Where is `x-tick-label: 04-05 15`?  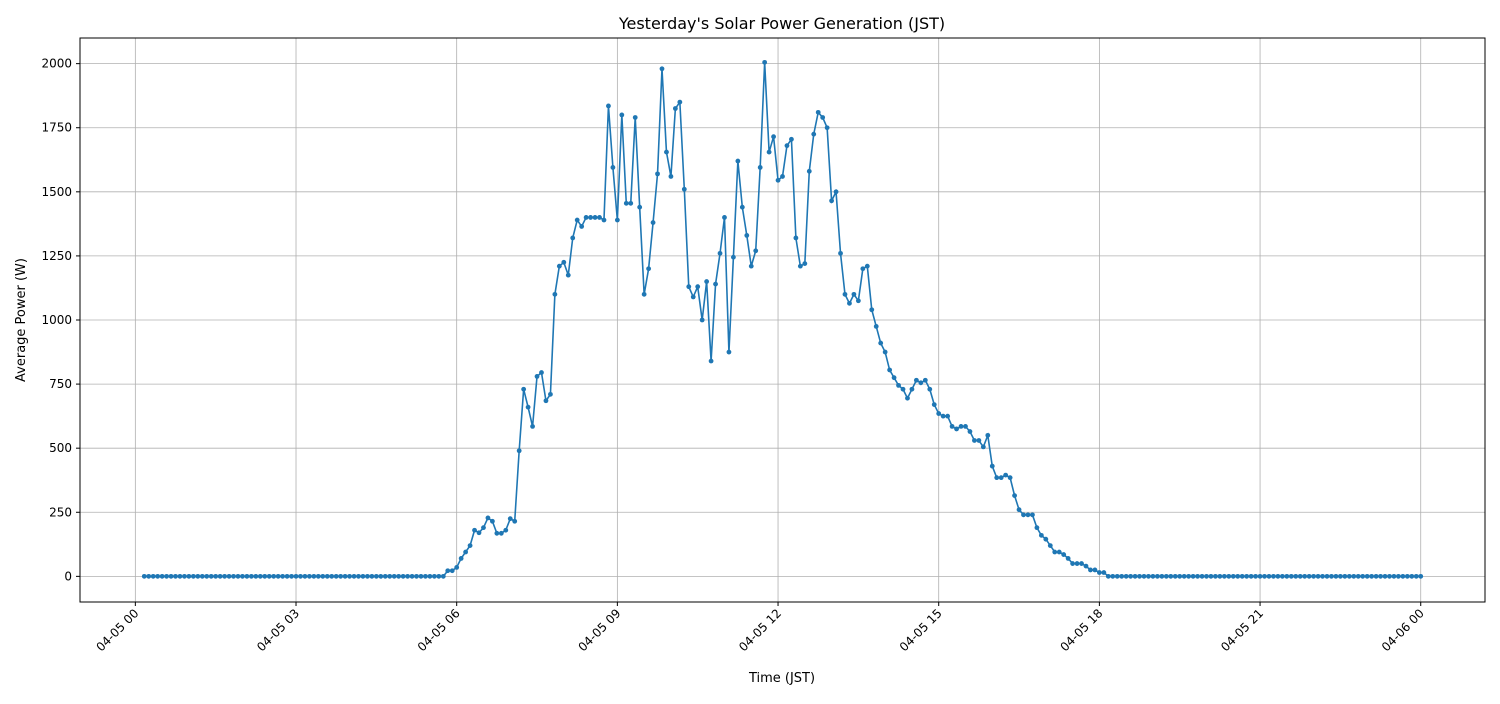
x-tick-label: 04-05 15 is located at coordinates (921, 630).